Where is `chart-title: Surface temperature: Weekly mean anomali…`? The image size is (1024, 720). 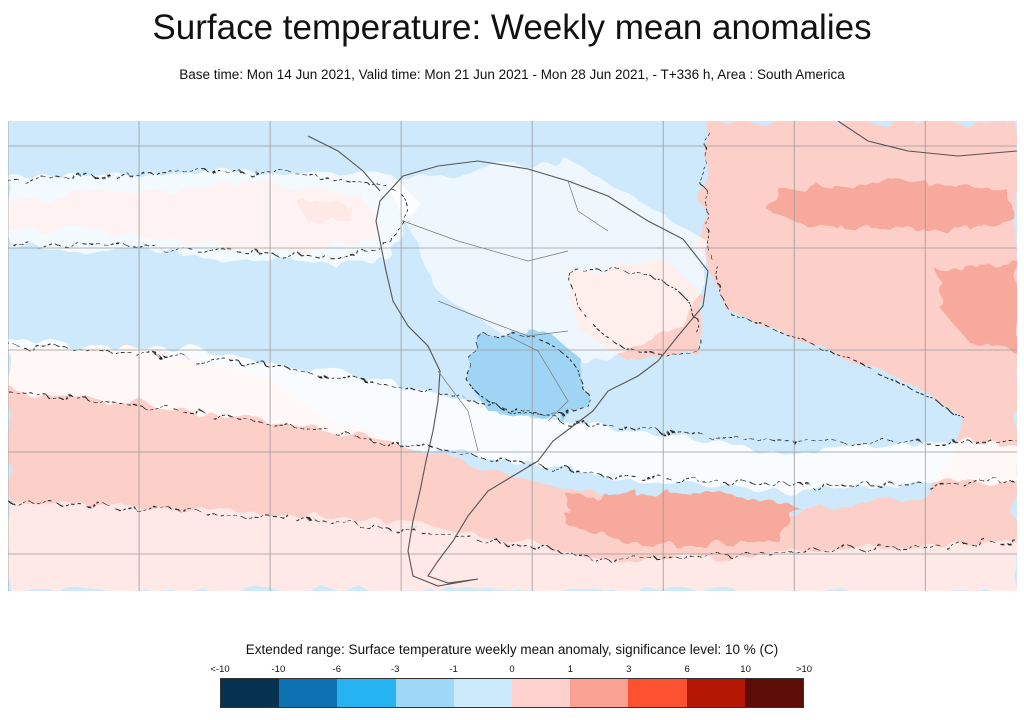 chart-title: Surface temperature: Weekly mean anomali… is located at coordinates (512, 27).